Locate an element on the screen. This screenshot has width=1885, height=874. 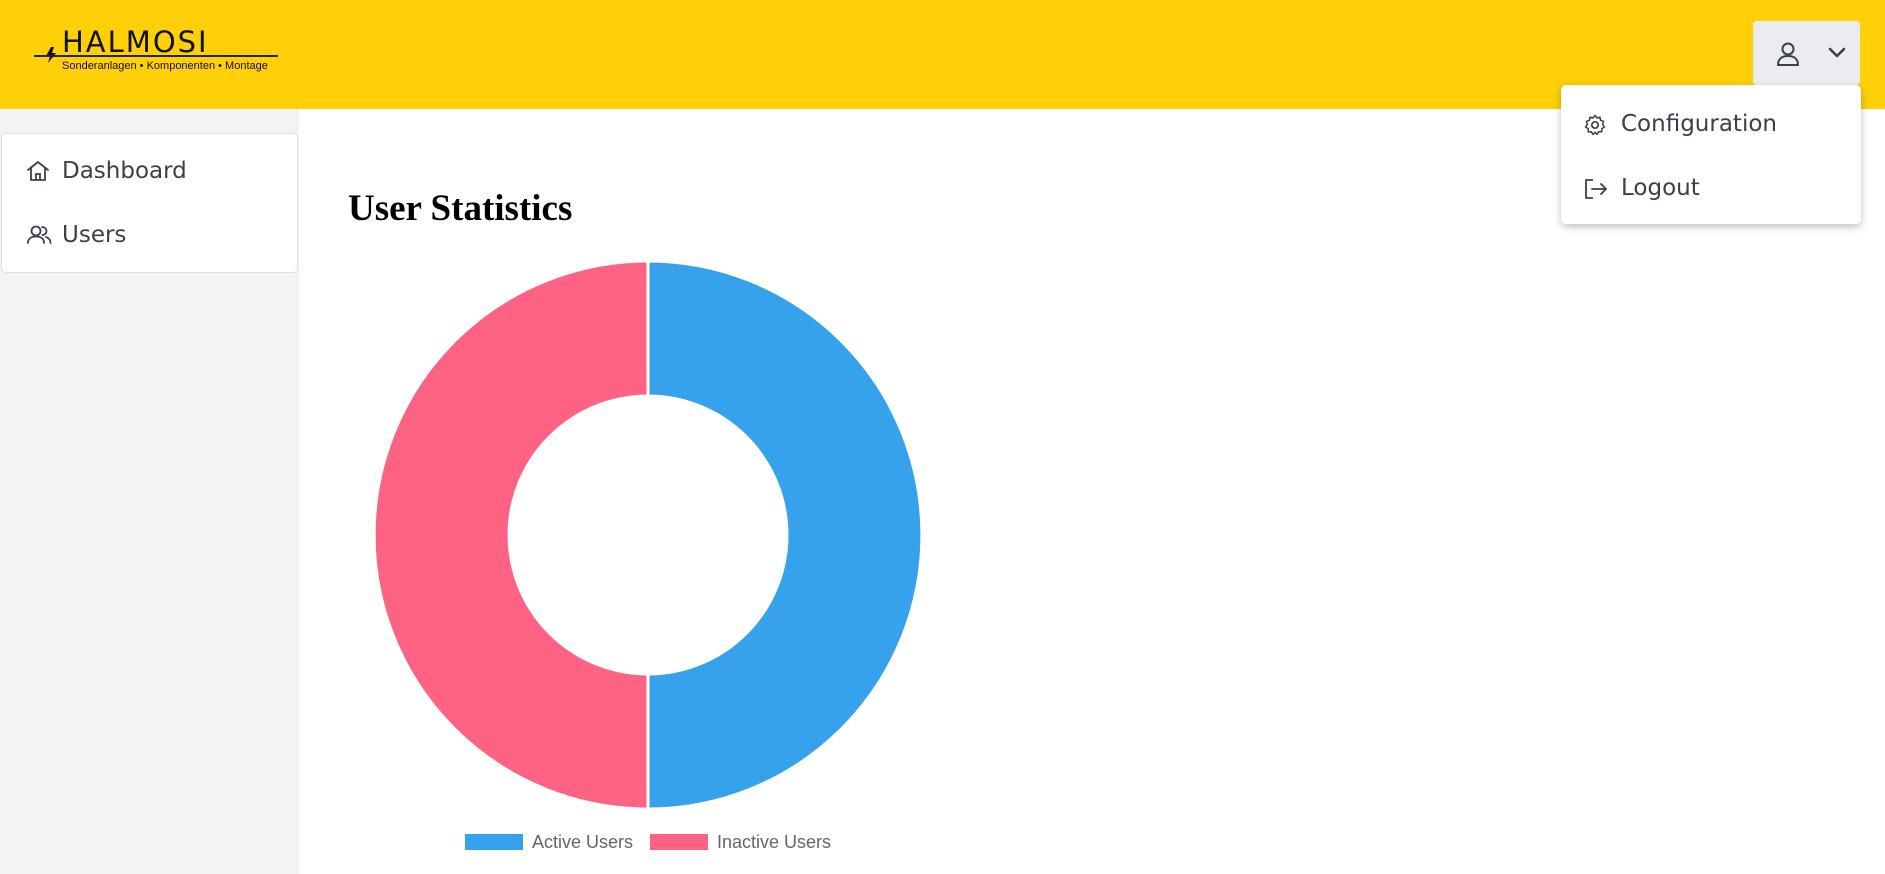
sidebar-item-users: Users is located at coordinates (149, 236).